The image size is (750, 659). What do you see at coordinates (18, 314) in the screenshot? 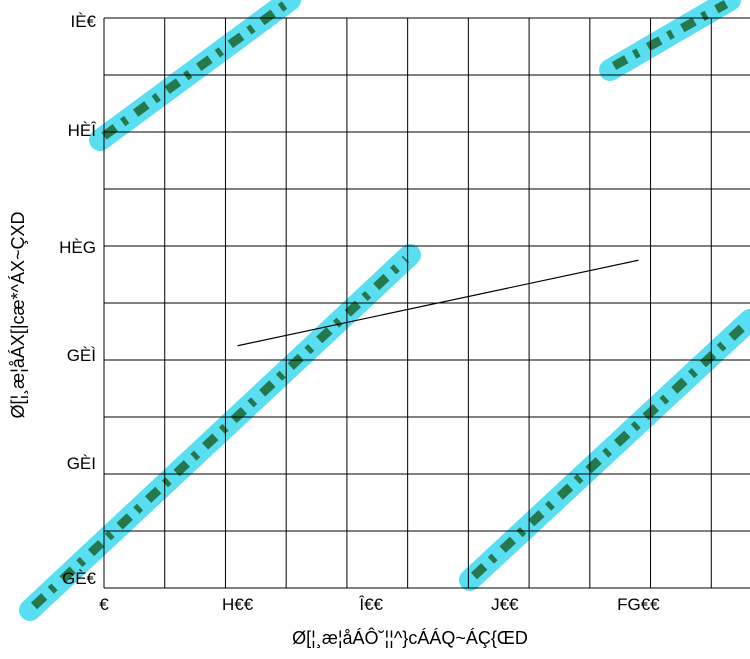
I see `y-axis-label: Ø[¦¸æ¦åÁX[|cæ*^ÁX~ÇXD` at bounding box center [18, 314].